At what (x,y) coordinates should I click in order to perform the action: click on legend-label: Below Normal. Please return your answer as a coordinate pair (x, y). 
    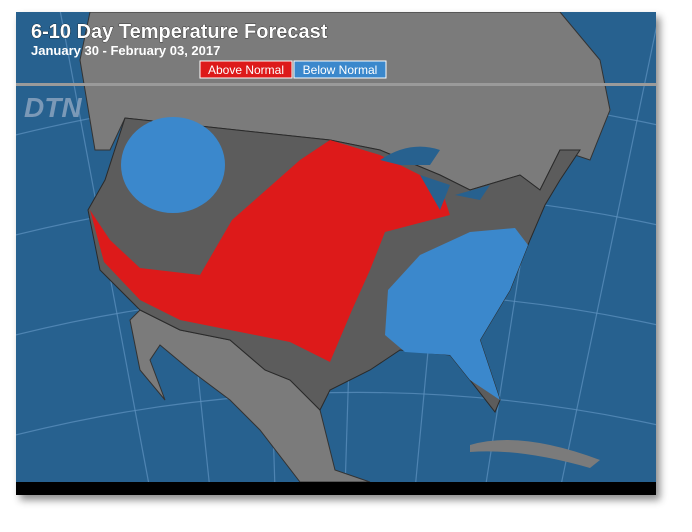
    Looking at the image, I should click on (340, 70).